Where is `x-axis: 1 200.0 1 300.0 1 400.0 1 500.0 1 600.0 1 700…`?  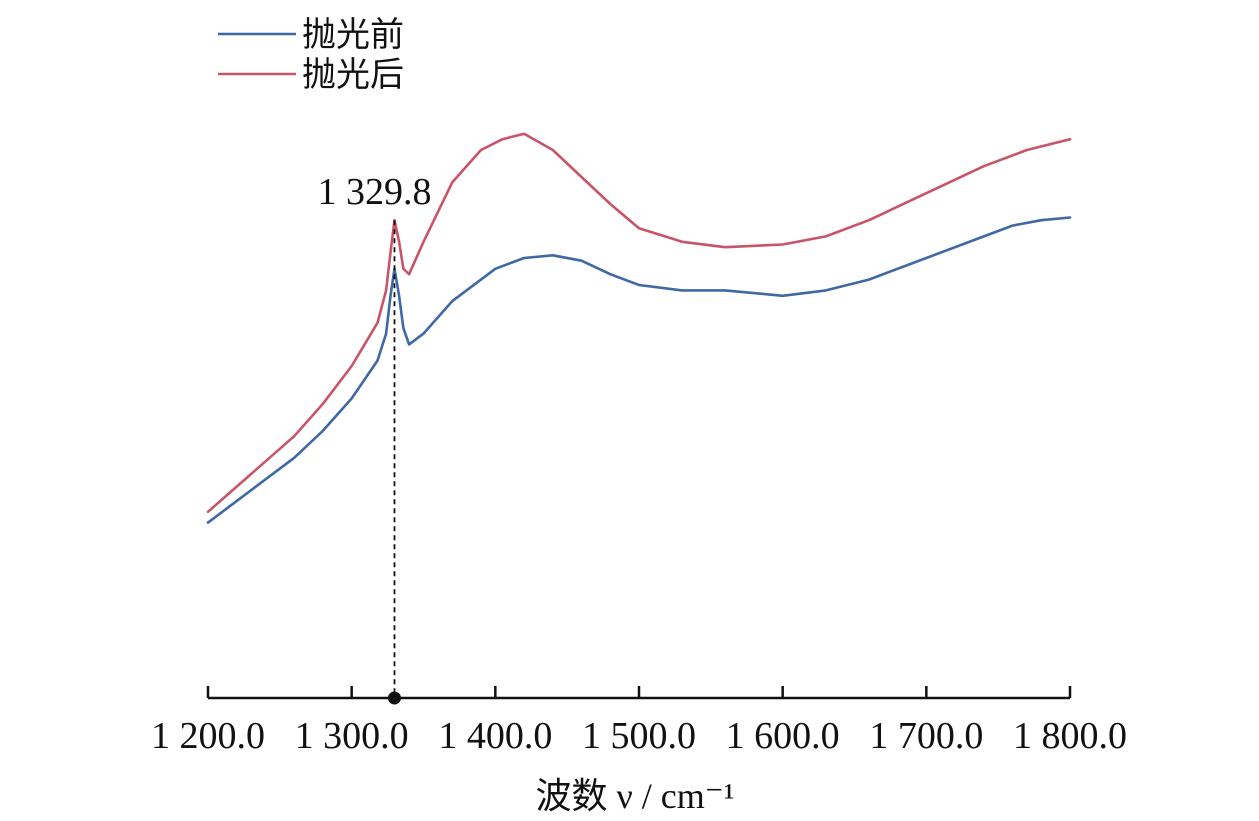 x-axis: 1 200.0 1 300.0 1 400.0 1 500.0 1 600.0 1 700… is located at coordinates (639, 721).